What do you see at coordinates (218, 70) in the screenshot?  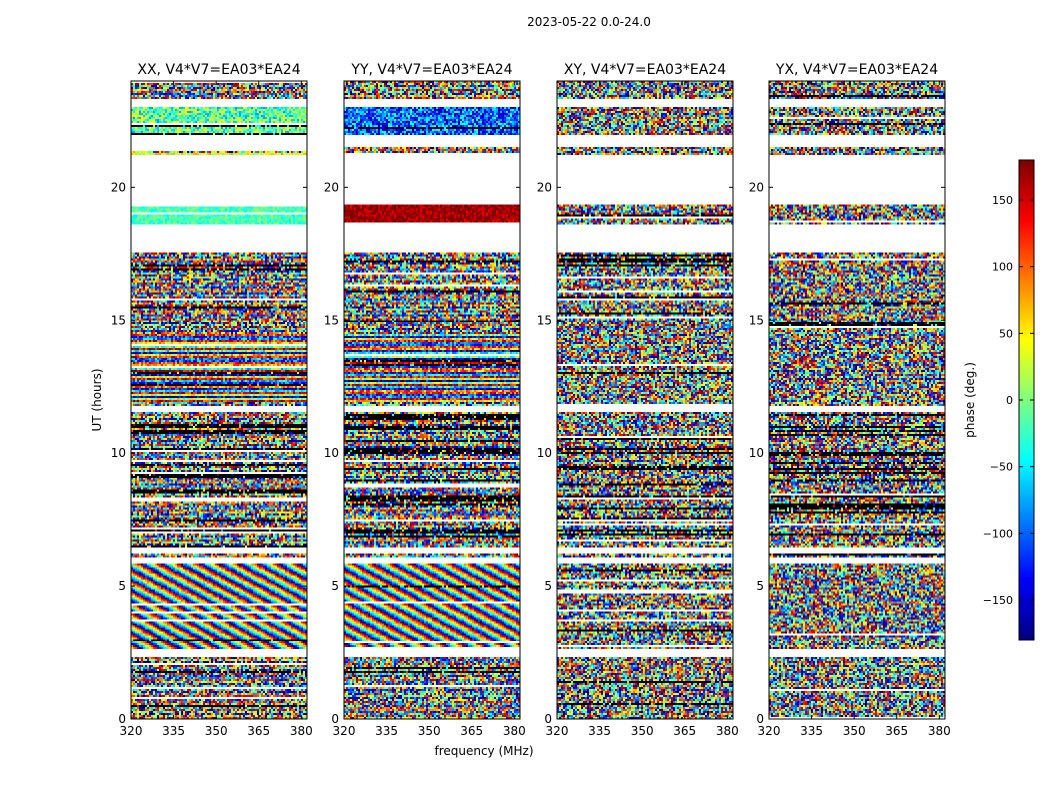 I see `panel-title: XX, V4*V7=EA03*EA24` at bounding box center [218, 70].